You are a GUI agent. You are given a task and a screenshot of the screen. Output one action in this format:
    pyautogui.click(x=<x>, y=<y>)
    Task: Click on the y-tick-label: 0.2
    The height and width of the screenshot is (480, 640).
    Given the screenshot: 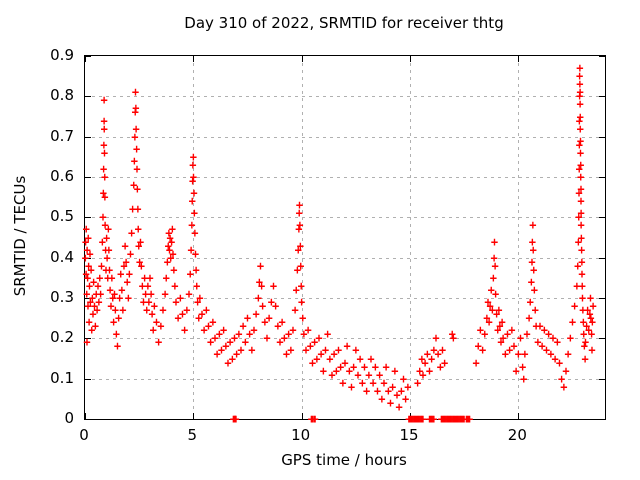 What is the action you would take?
    pyautogui.click(x=62, y=337)
    